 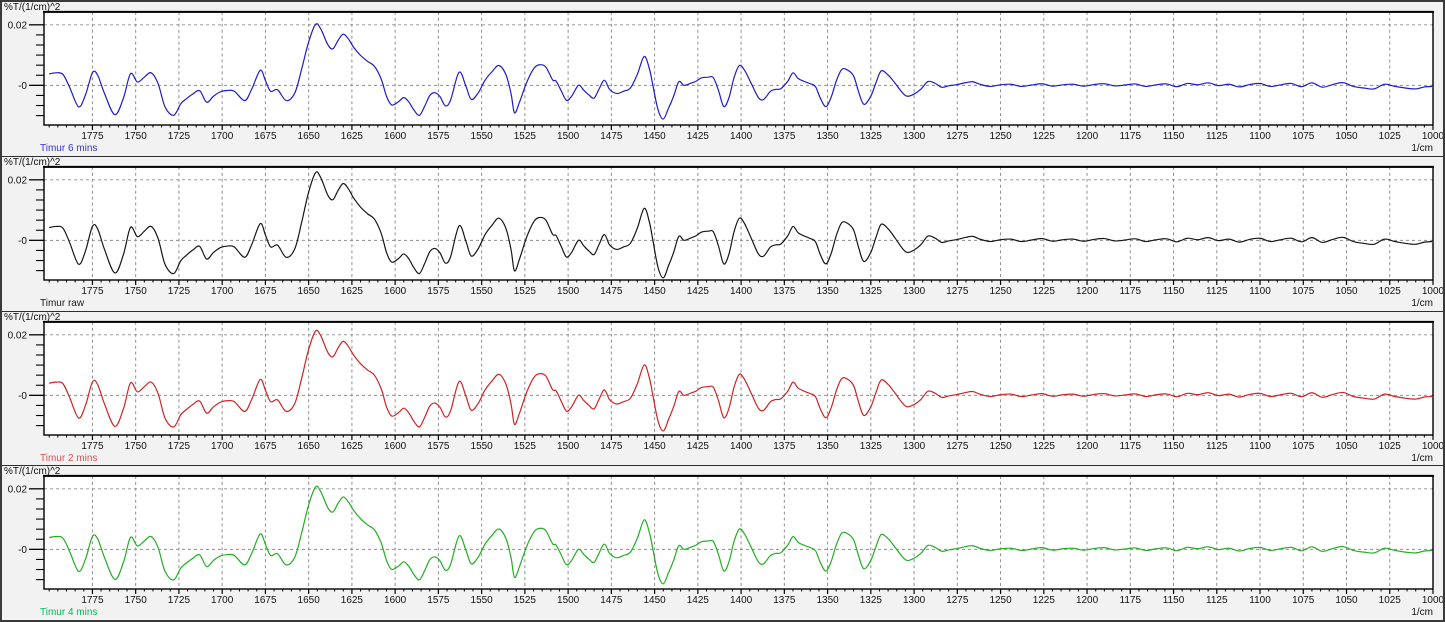 What do you see at coordinates (69, 148) in the screenshot?
I see `trace-name-label: Timur 6 mins` at bounding box center [69, 148].